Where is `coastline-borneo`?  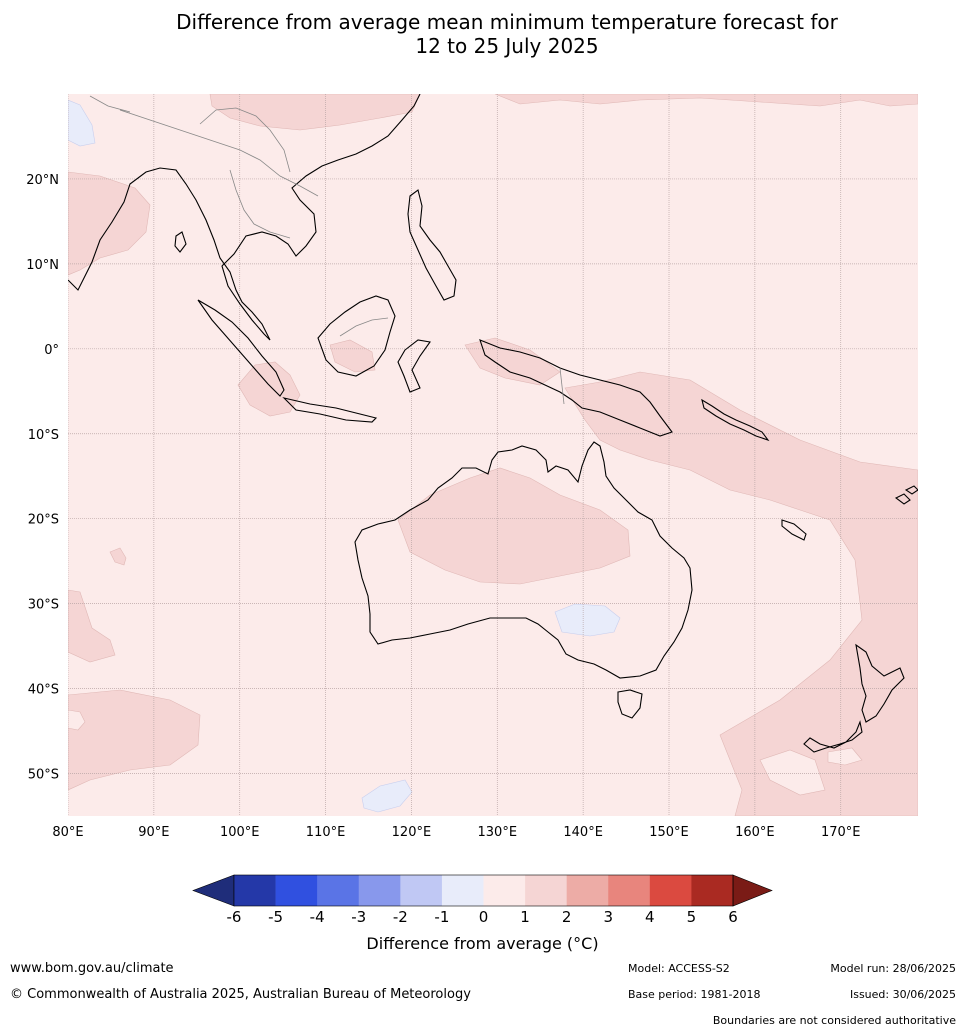 coastline-borneo is located at coordinates (356, 336).